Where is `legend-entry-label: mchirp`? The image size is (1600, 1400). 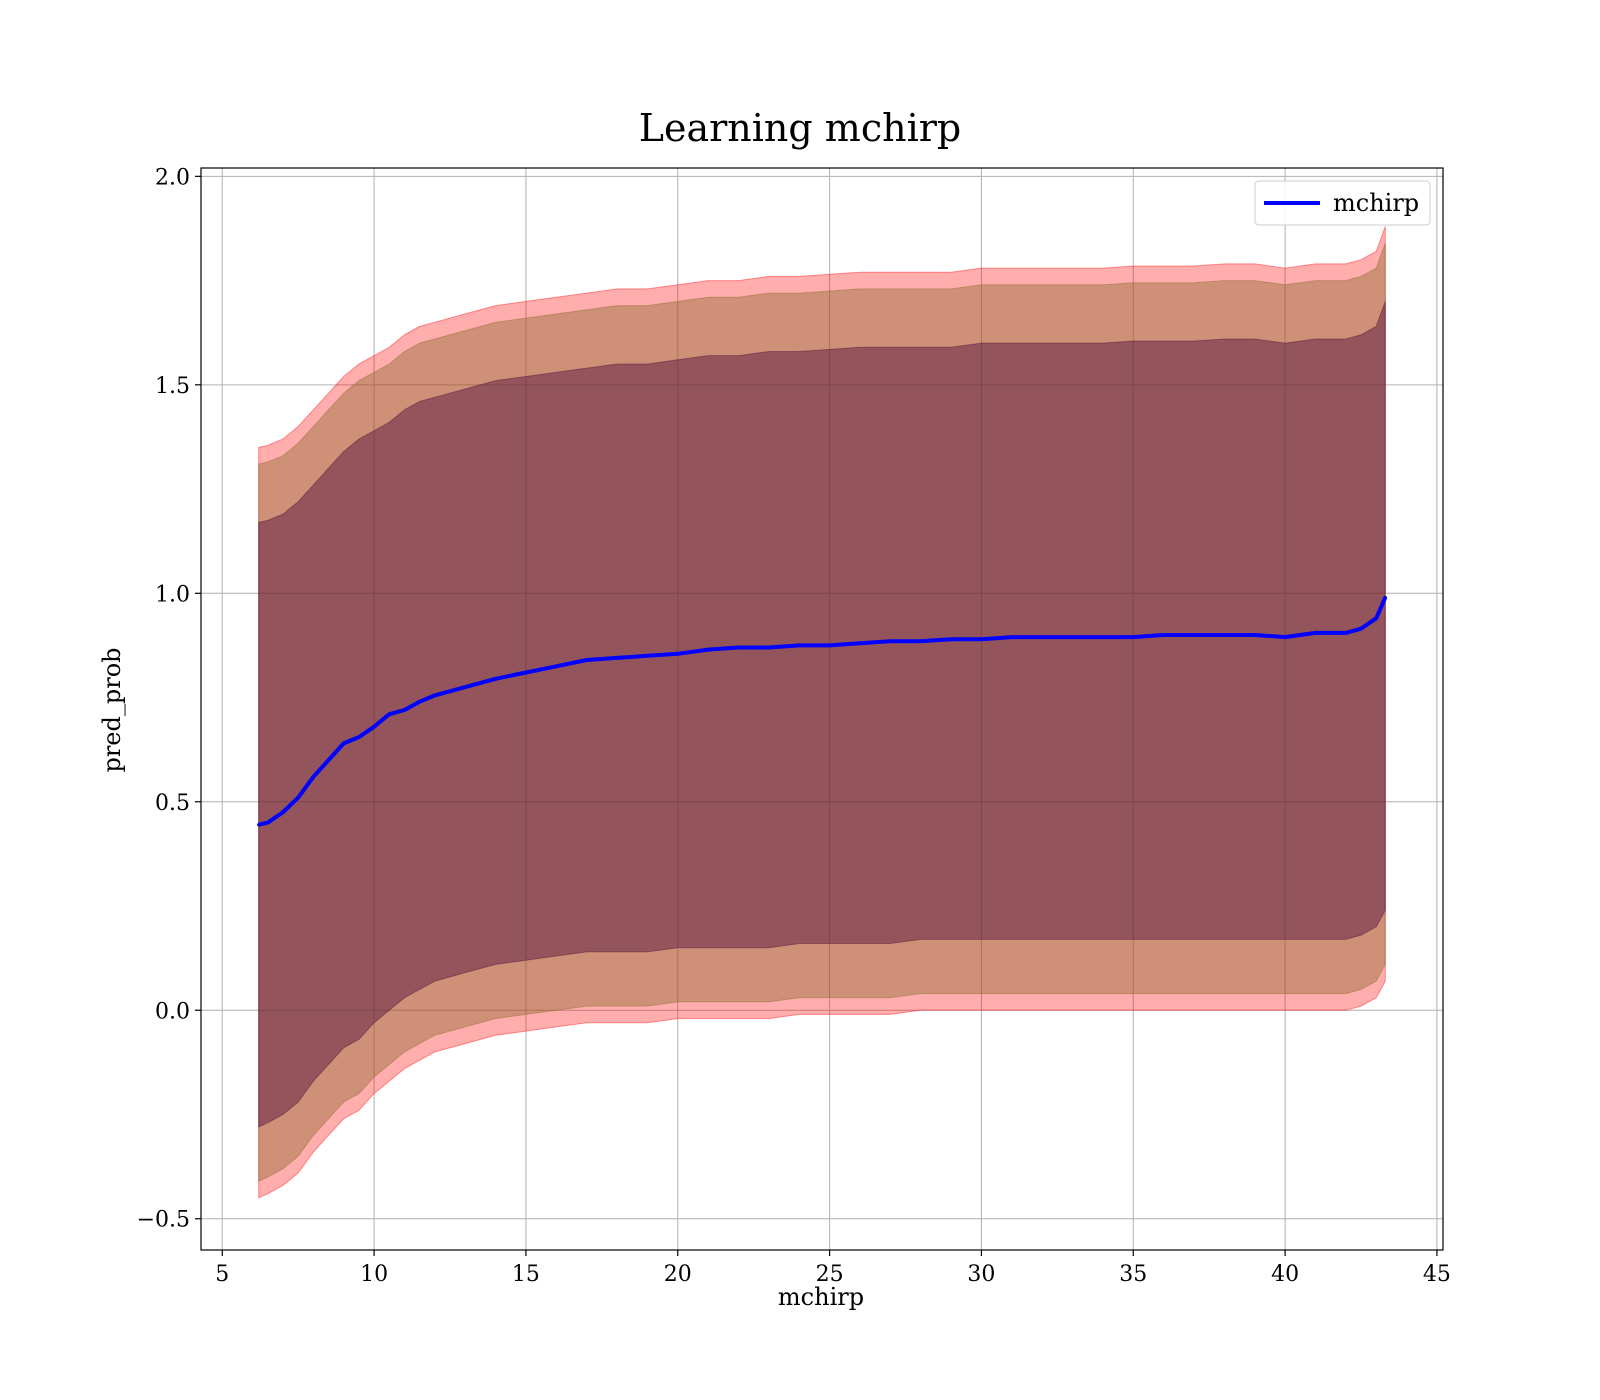 legend-entry-label: mchirp is located at coordinates (1376, 203).